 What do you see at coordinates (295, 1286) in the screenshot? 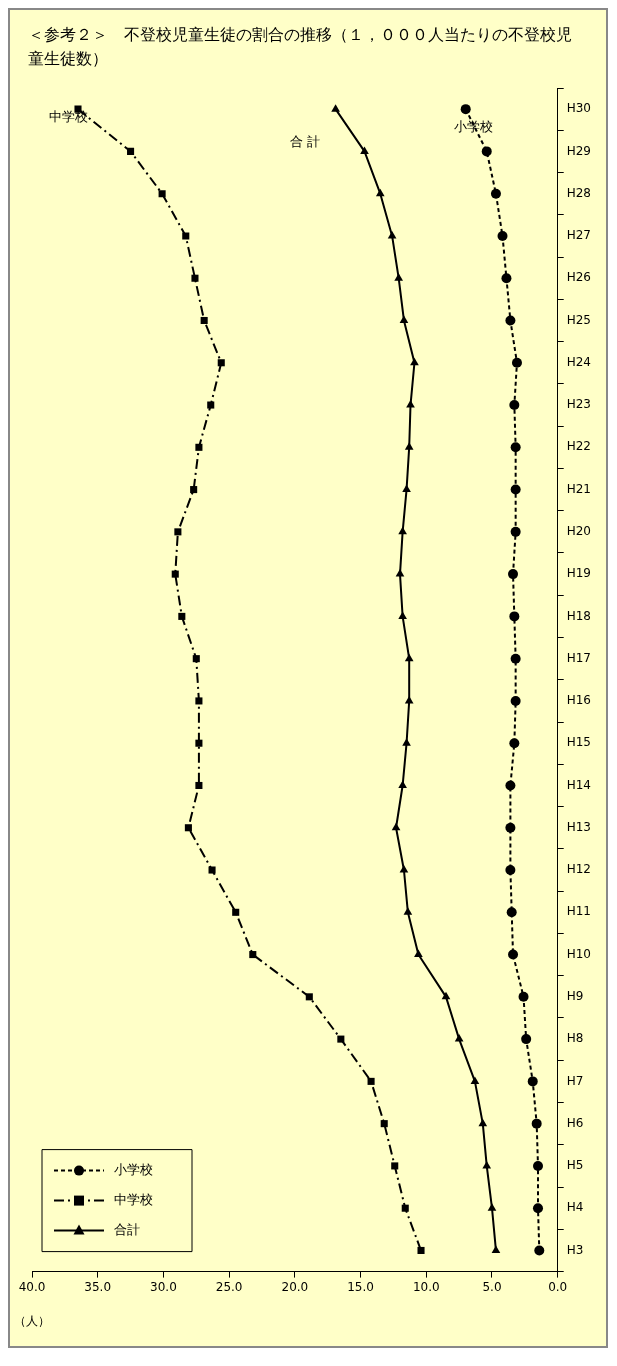
I see `x-tick-label: 20.0` at bounding box center [295, 1286].